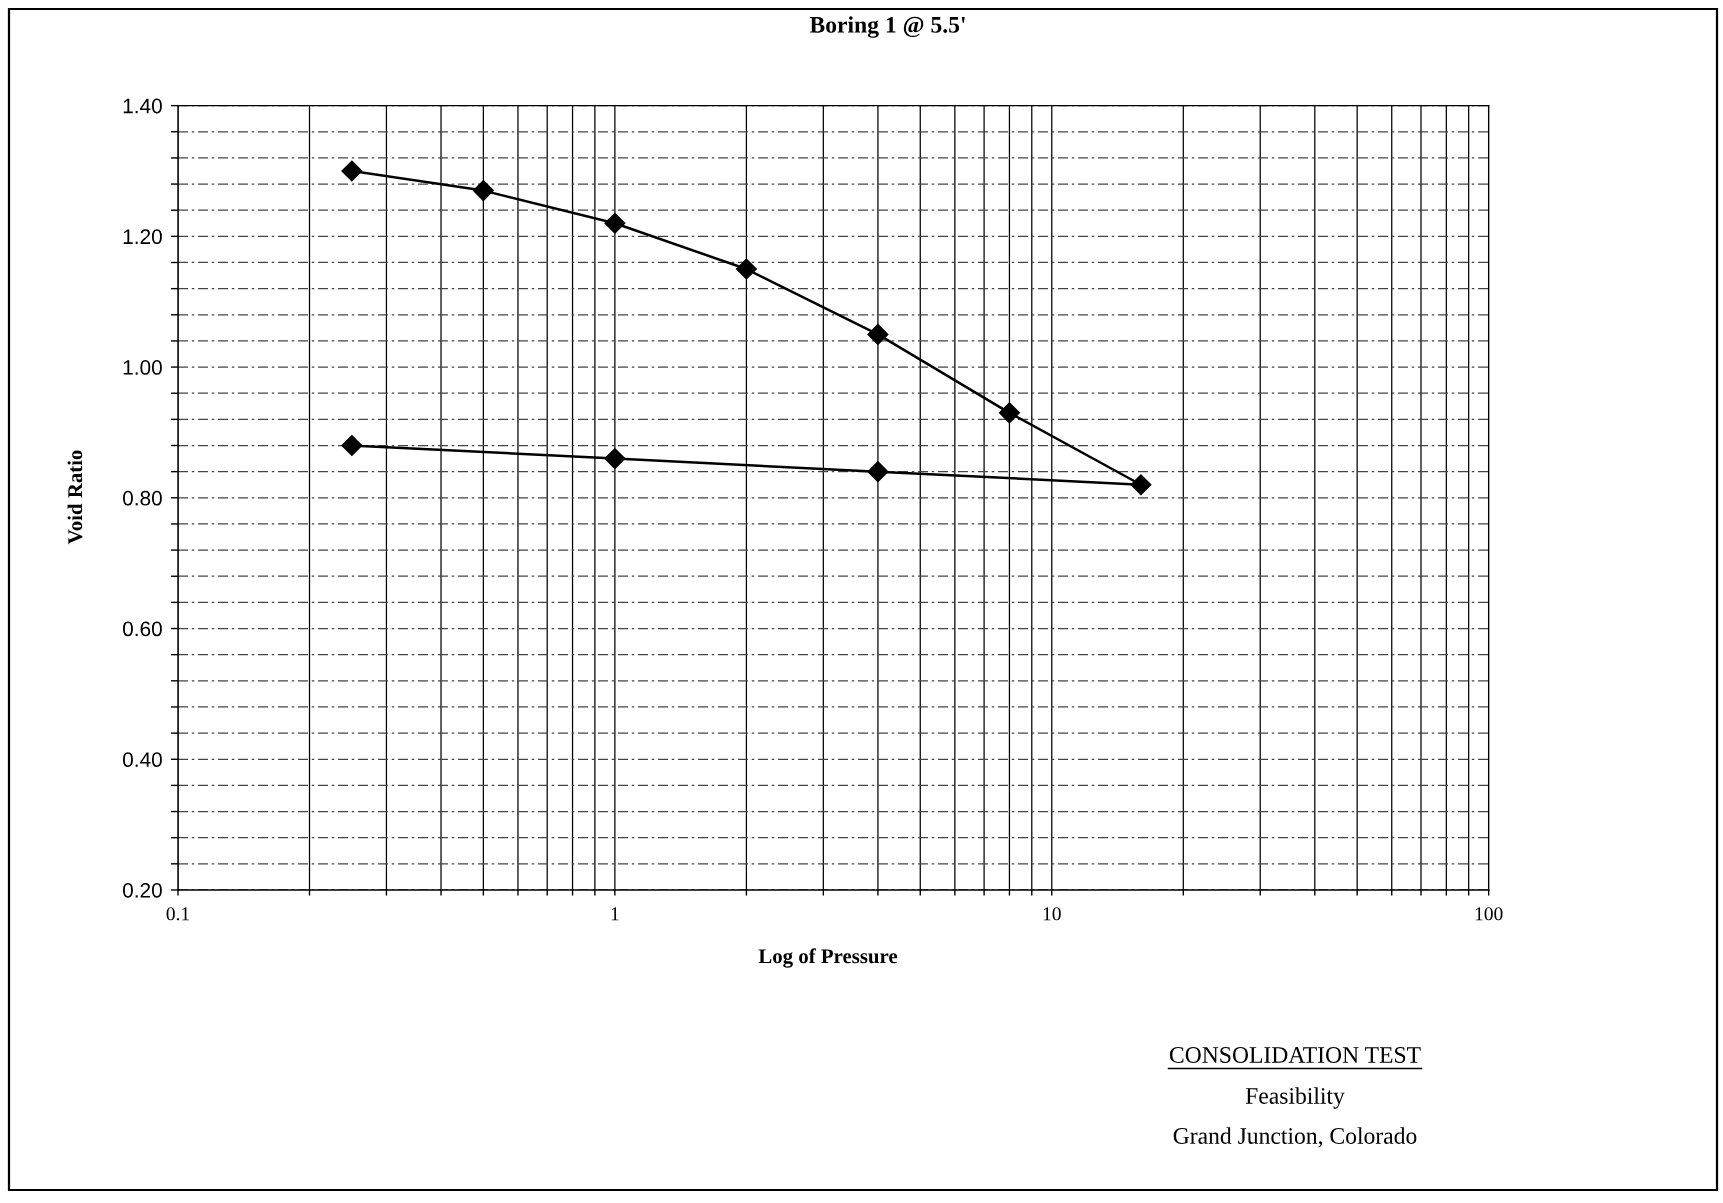 This screenshot has width=1723, height=1203. Describe the element at coordinates (615, 914) in the screenshot. I see `x-tick-label: 1` at that location.